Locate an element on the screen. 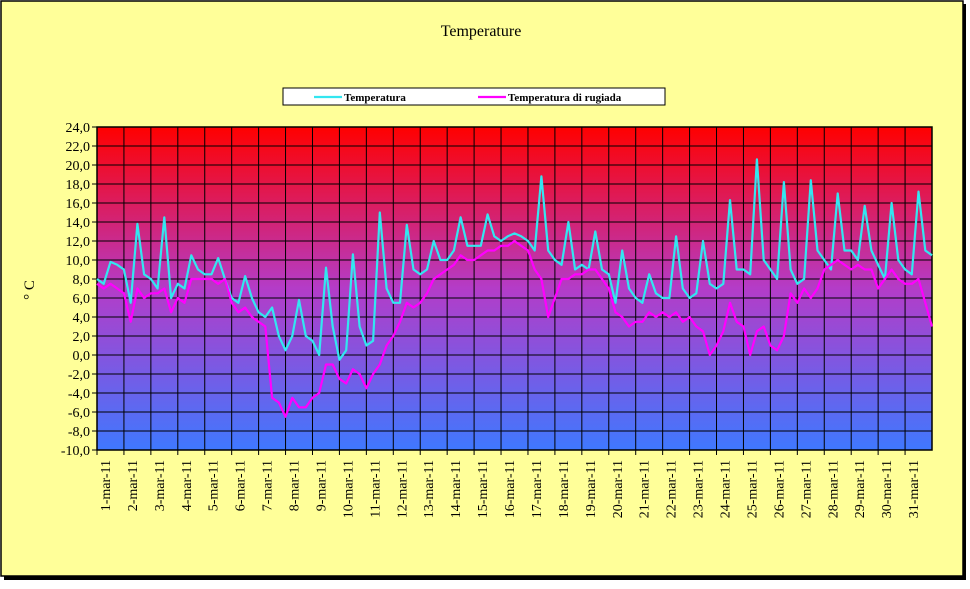 Image resolution: width=970 pixels, height=589 pixels. x-tick-label: 2-mar-11 is located at coordinates (133, 485).